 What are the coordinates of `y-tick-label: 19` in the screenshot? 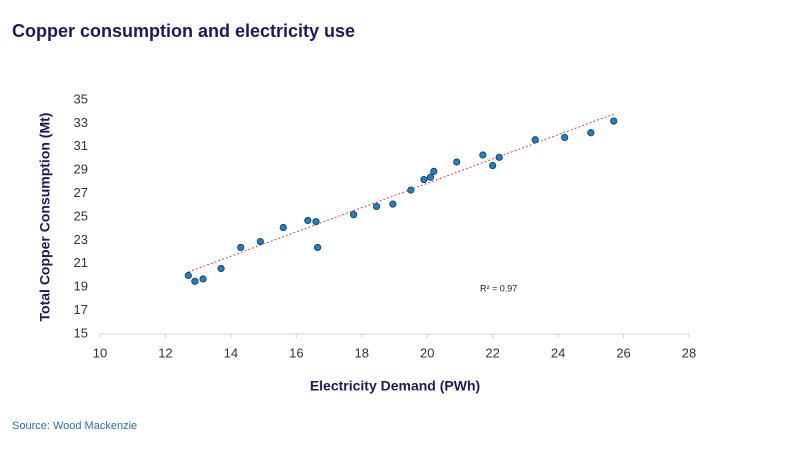 It's located at (81, 286).